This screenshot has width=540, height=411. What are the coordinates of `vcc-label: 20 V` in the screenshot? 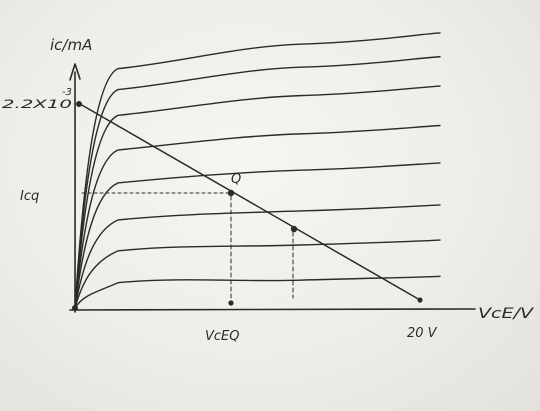 It's located at (422, 333).